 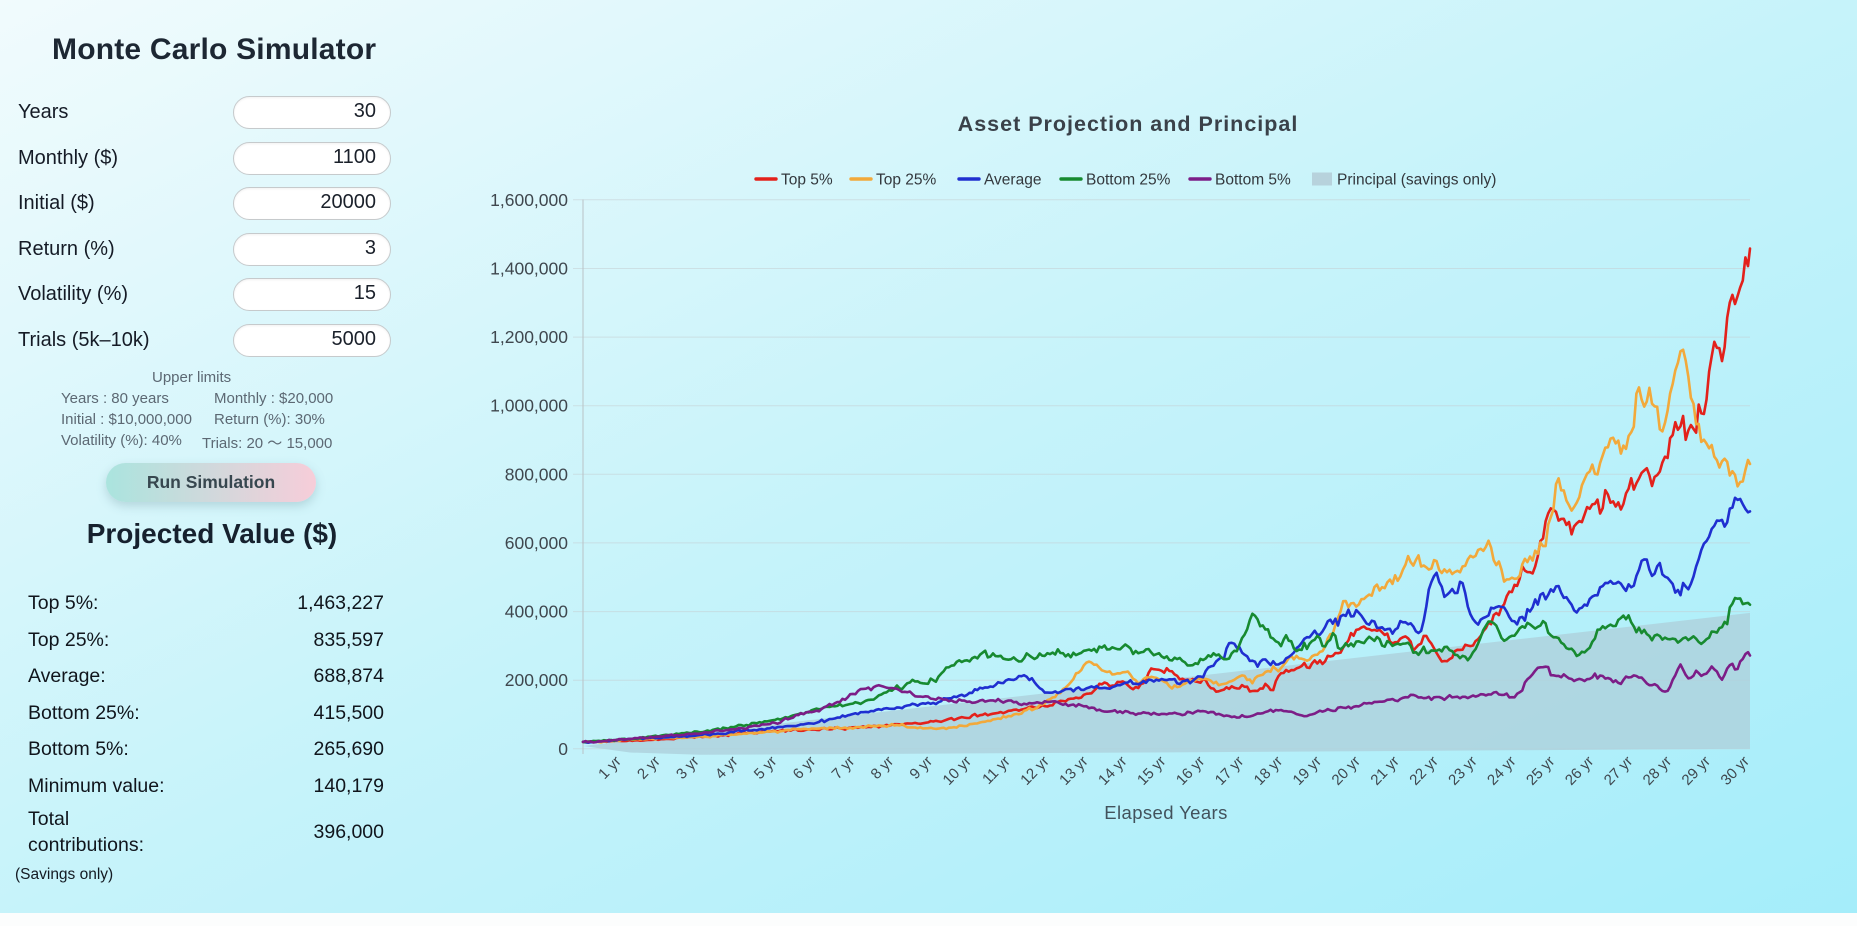 I want to click on svg-text: 27 yr, so click(x=1618, y=771).